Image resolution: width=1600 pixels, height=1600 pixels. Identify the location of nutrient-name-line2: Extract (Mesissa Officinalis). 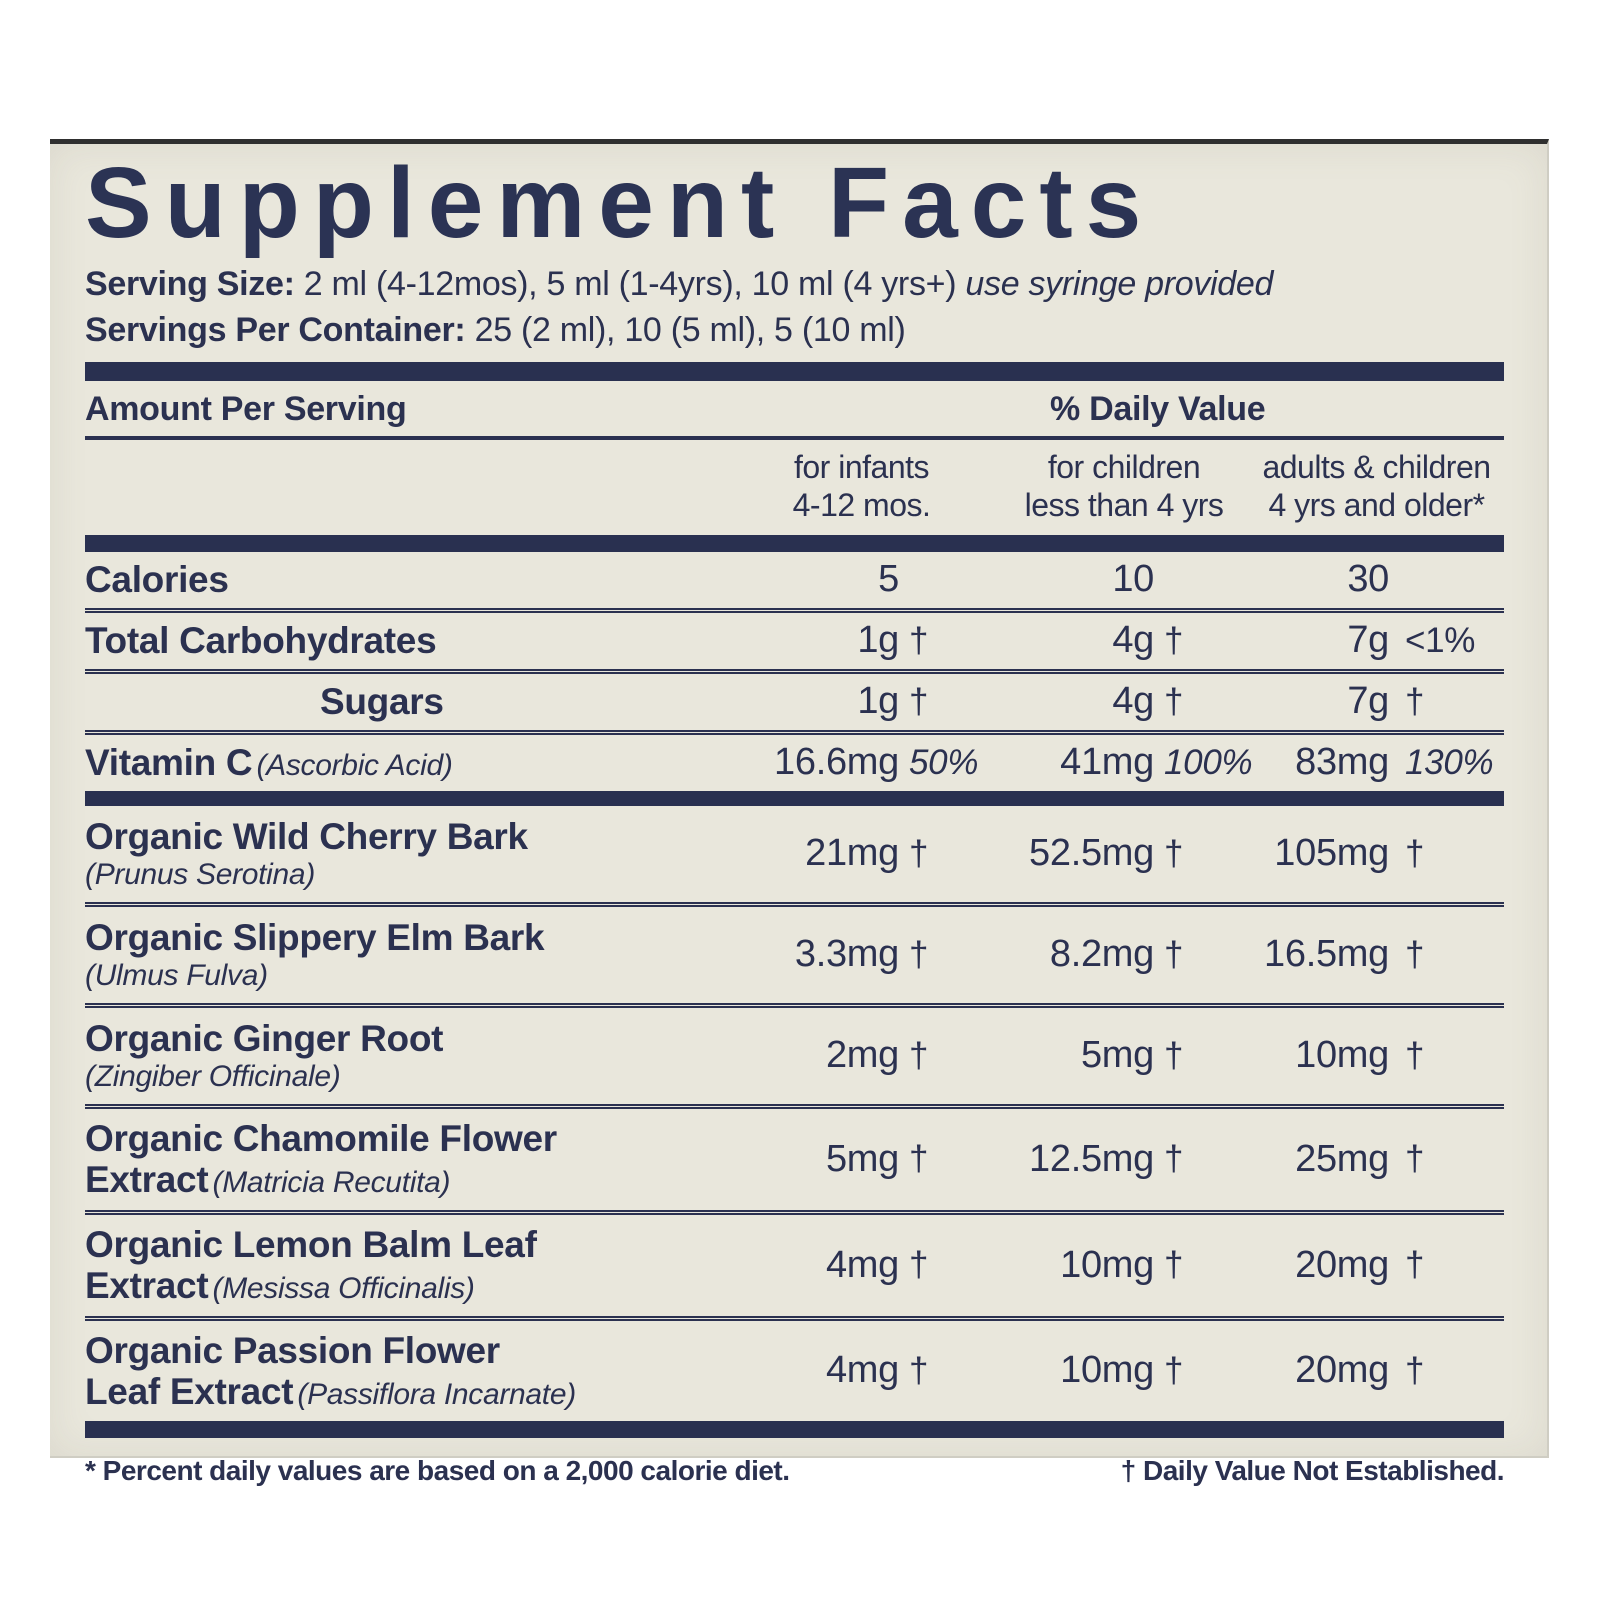
(401, 1285).